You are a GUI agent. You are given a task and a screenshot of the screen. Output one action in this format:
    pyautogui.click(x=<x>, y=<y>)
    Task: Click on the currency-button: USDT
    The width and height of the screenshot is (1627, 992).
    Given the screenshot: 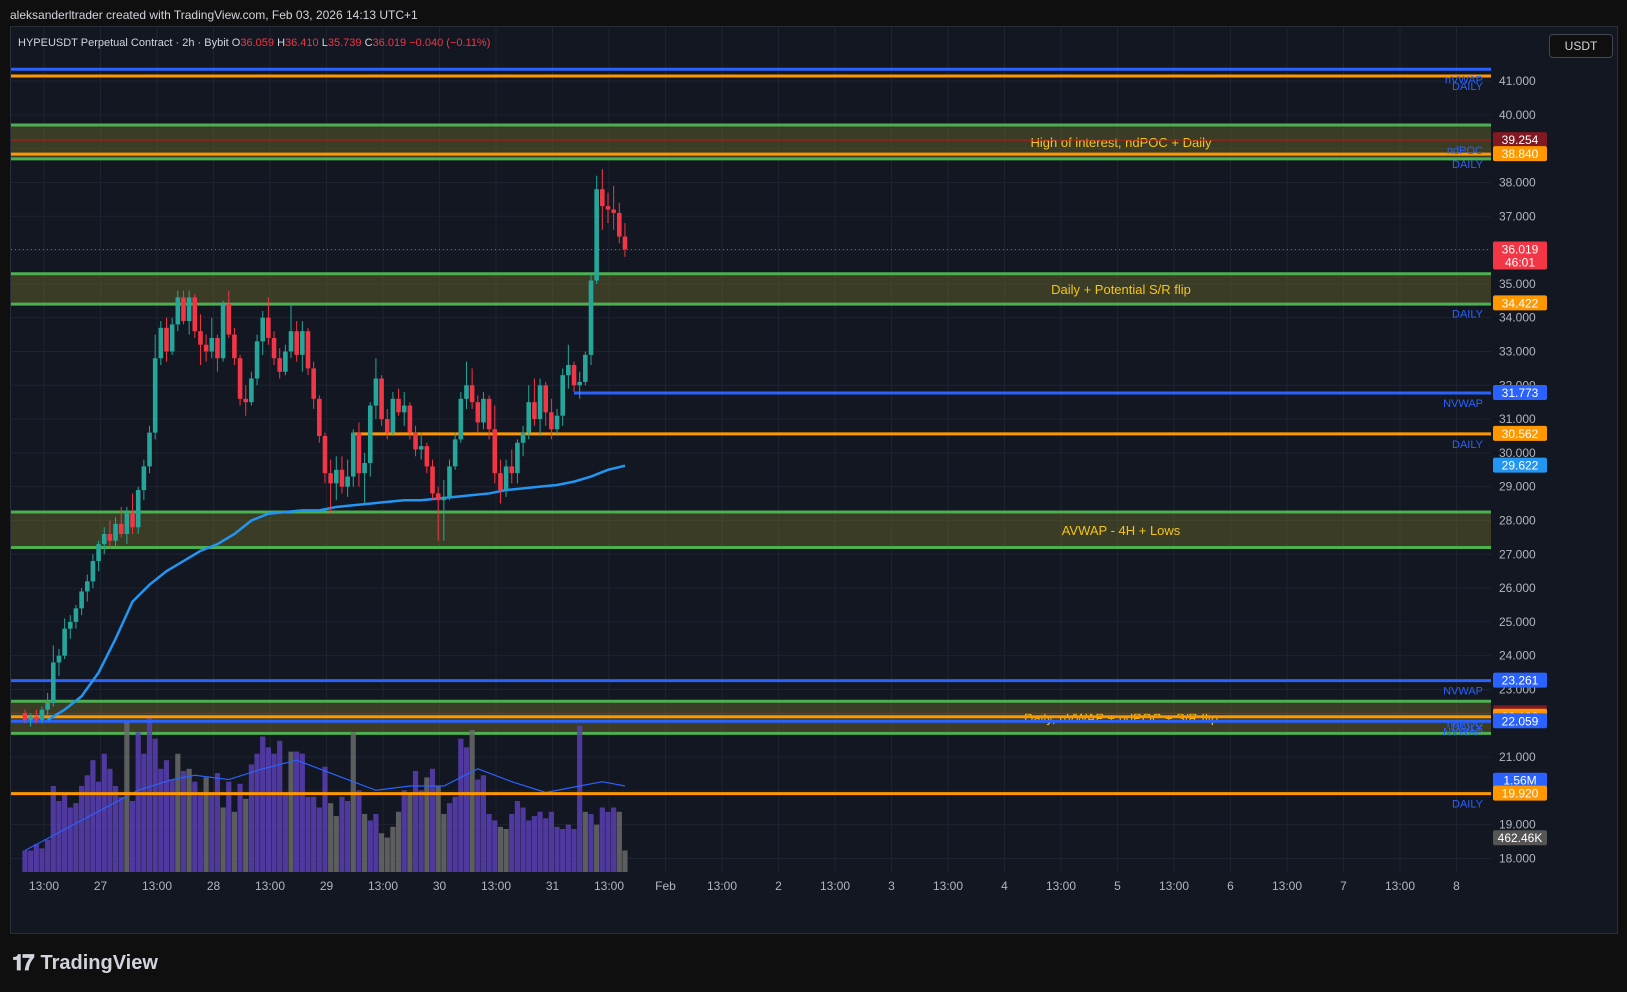 What is the action you would take?
    pyautogui.click(x=1581, y=46)
    